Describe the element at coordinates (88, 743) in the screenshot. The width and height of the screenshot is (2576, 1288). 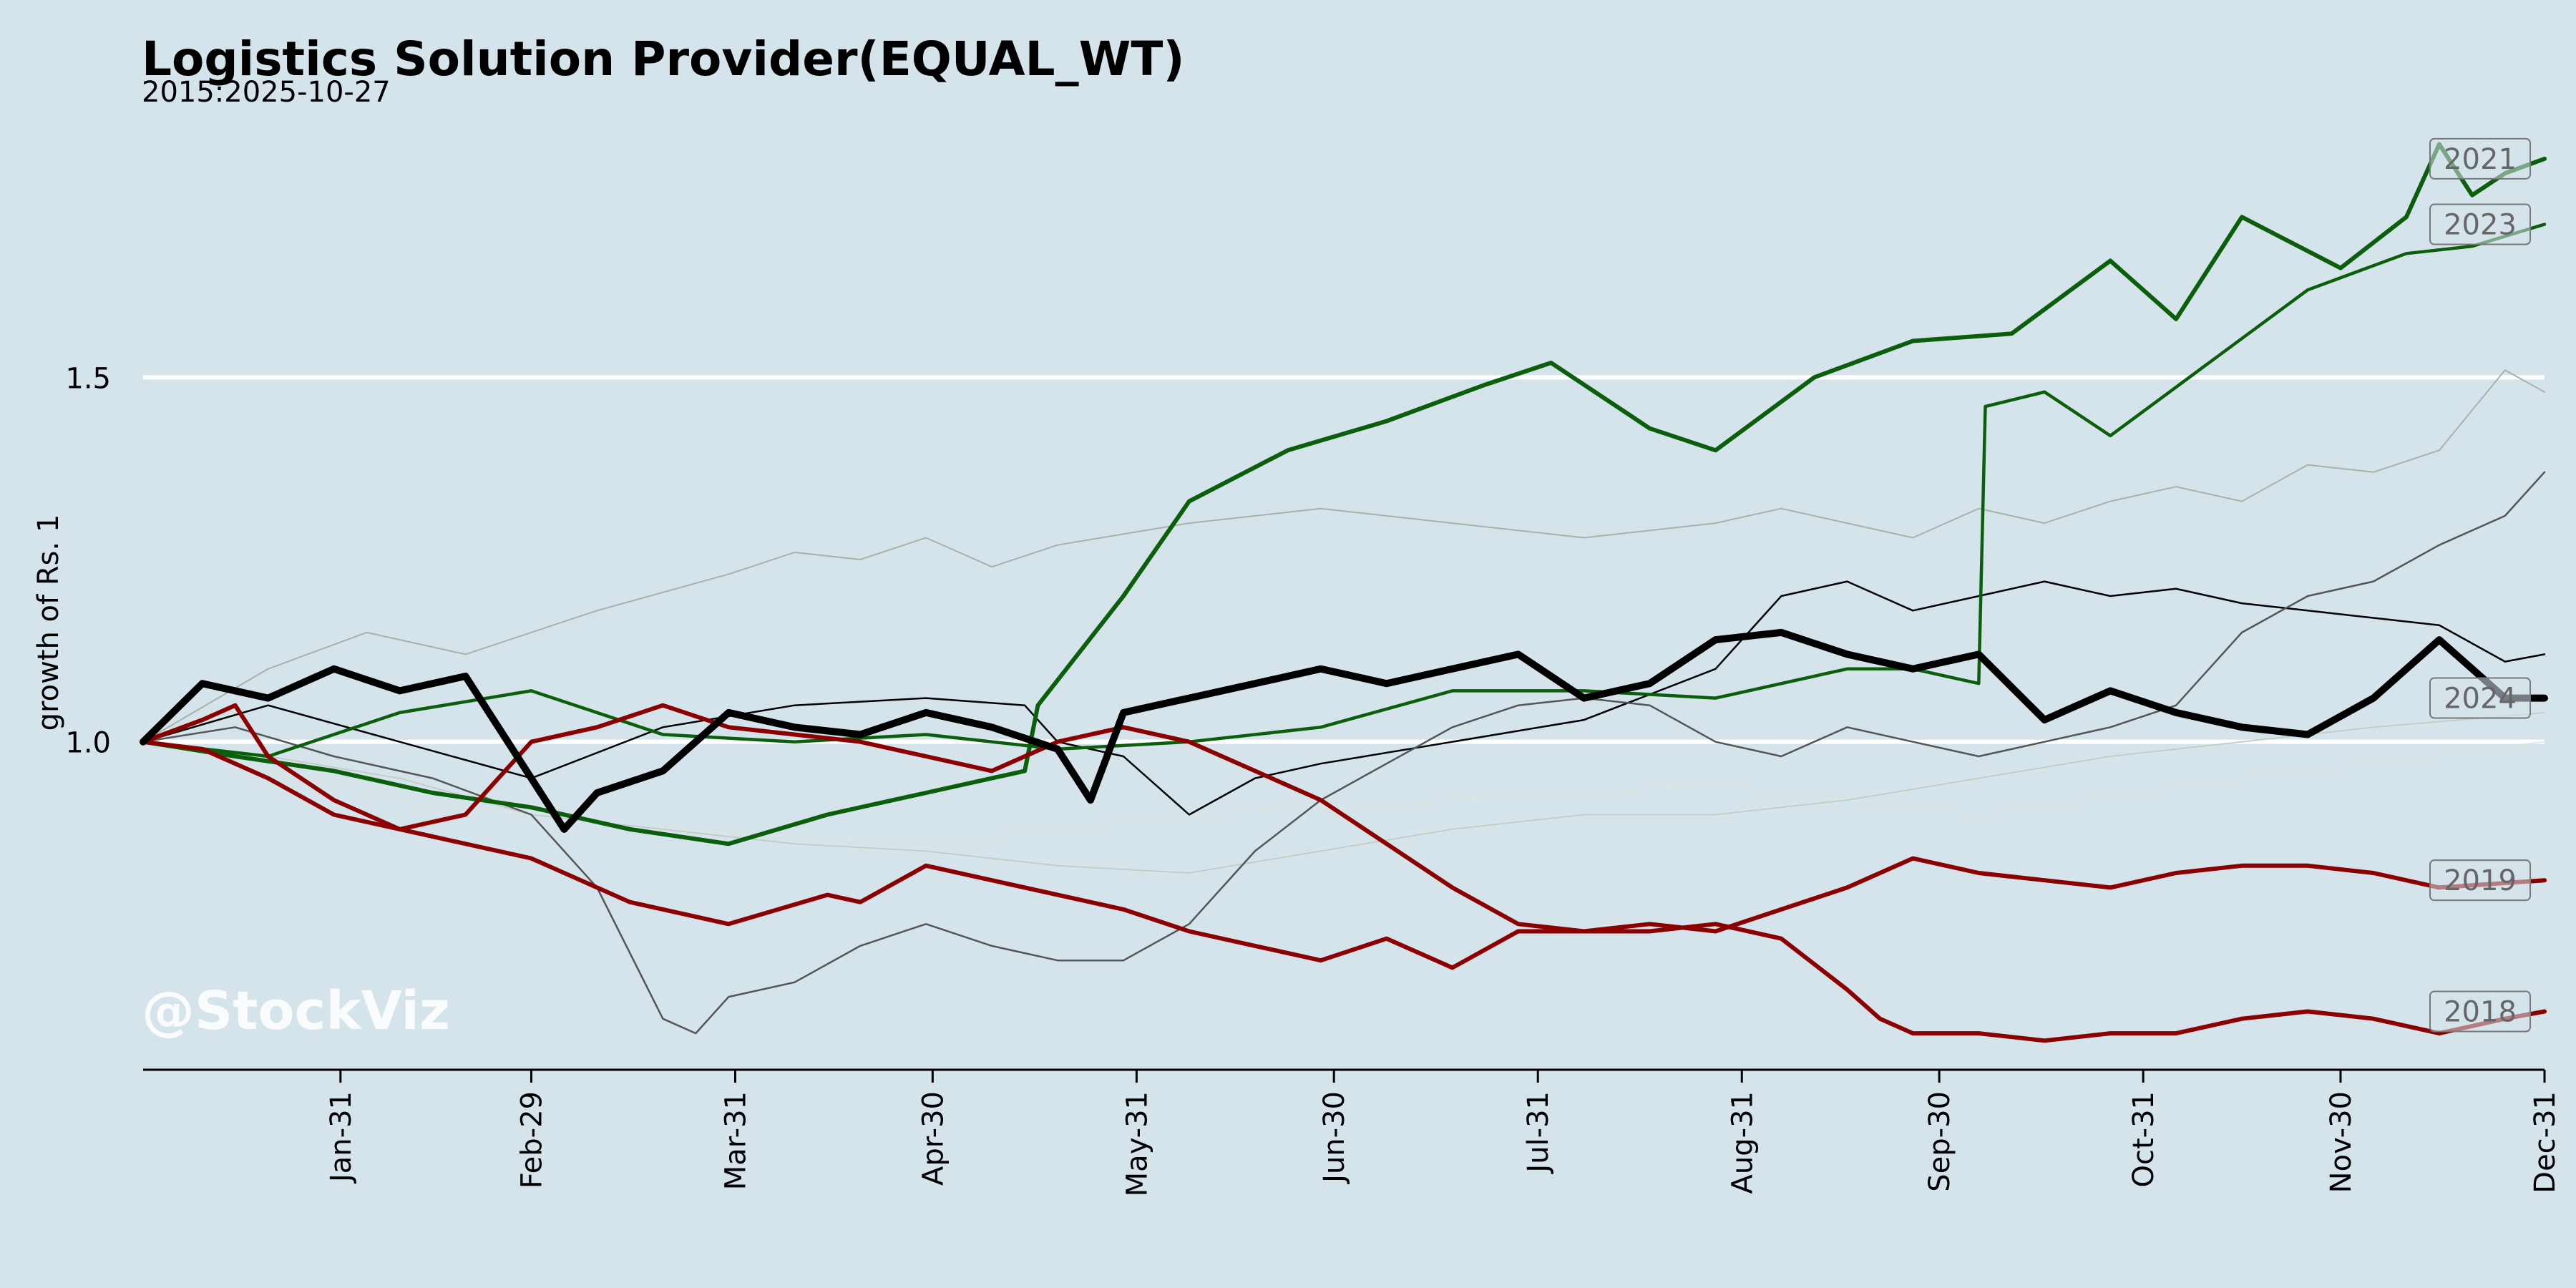
I see `y-tick-label: 1.0` at that location.